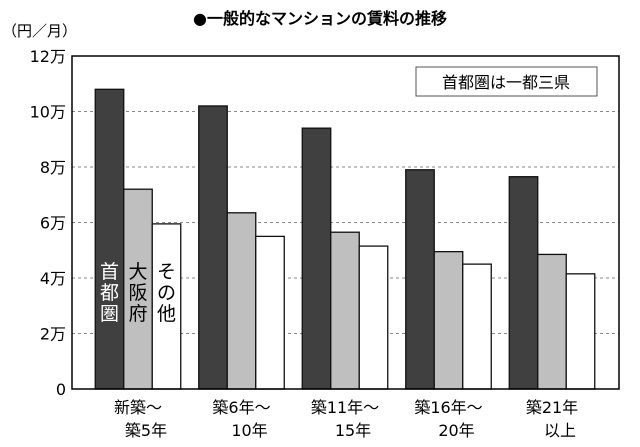 This screenshot has height=447, width=640. Describe the element at coordinates (560, 430) in the screenshot. I see `x-tick-label: 以上` at that location.